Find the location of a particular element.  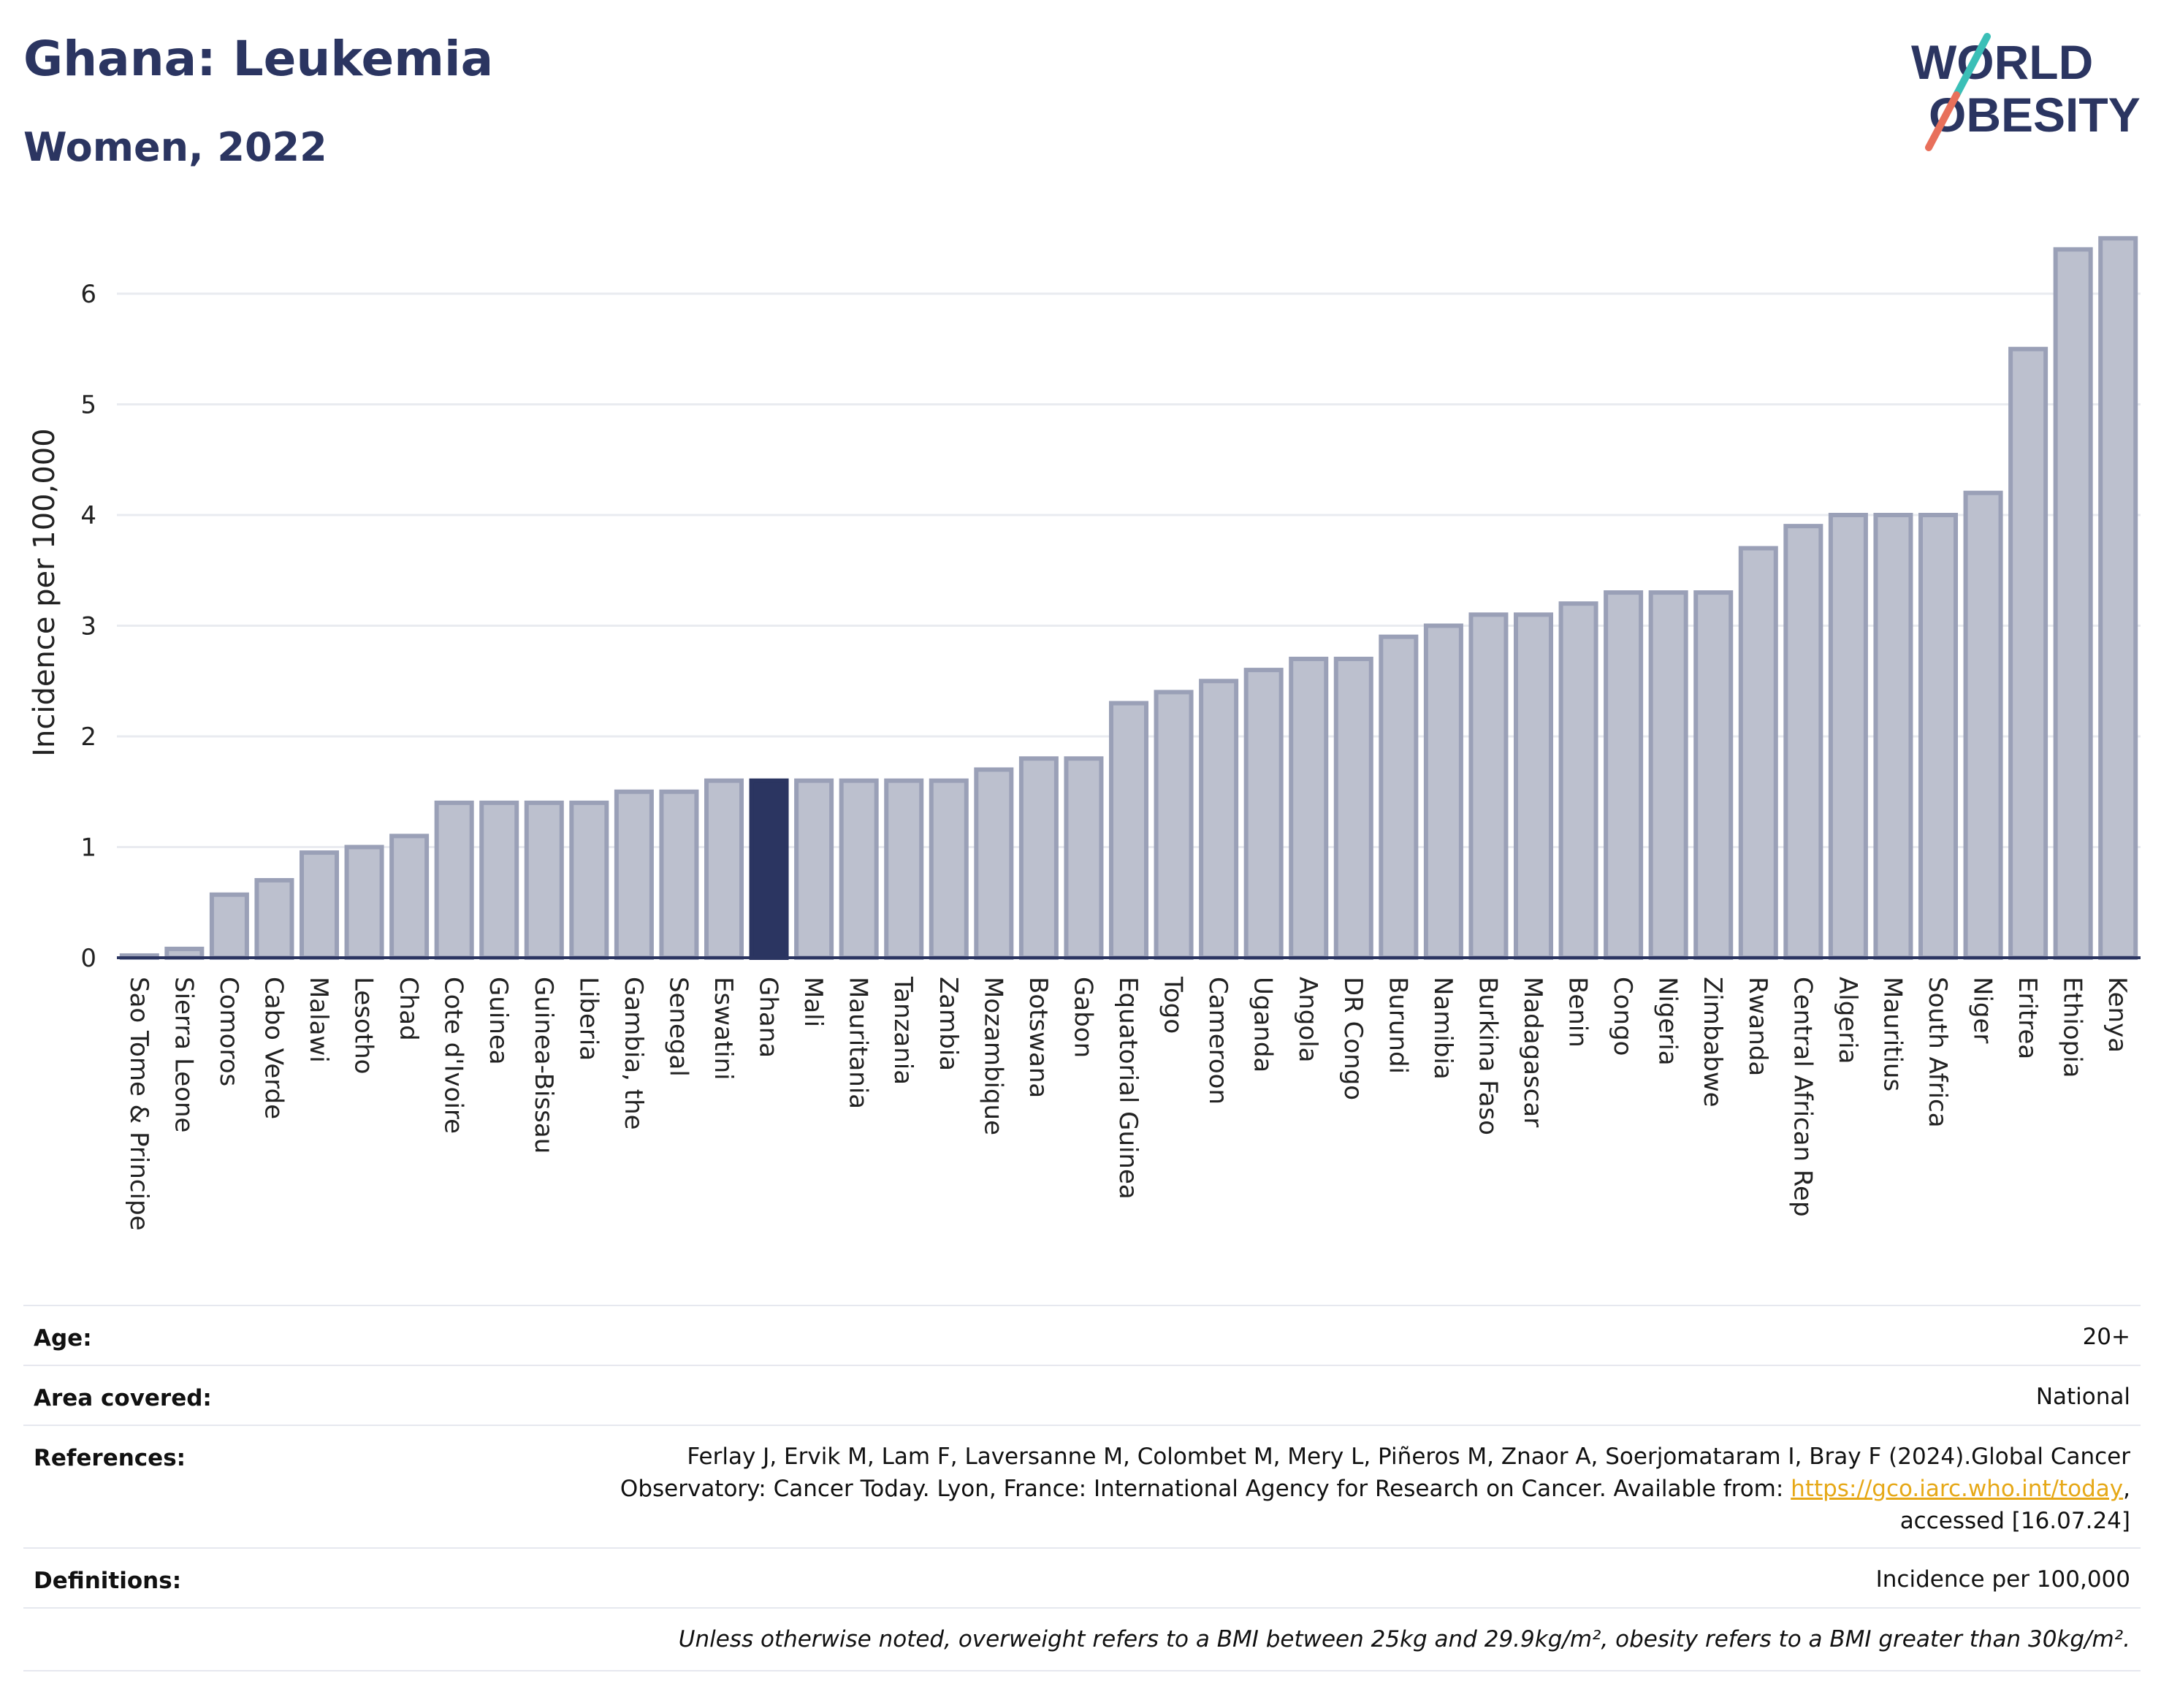

x-tick-label: Benin is located at coordinates (1578, 1012).